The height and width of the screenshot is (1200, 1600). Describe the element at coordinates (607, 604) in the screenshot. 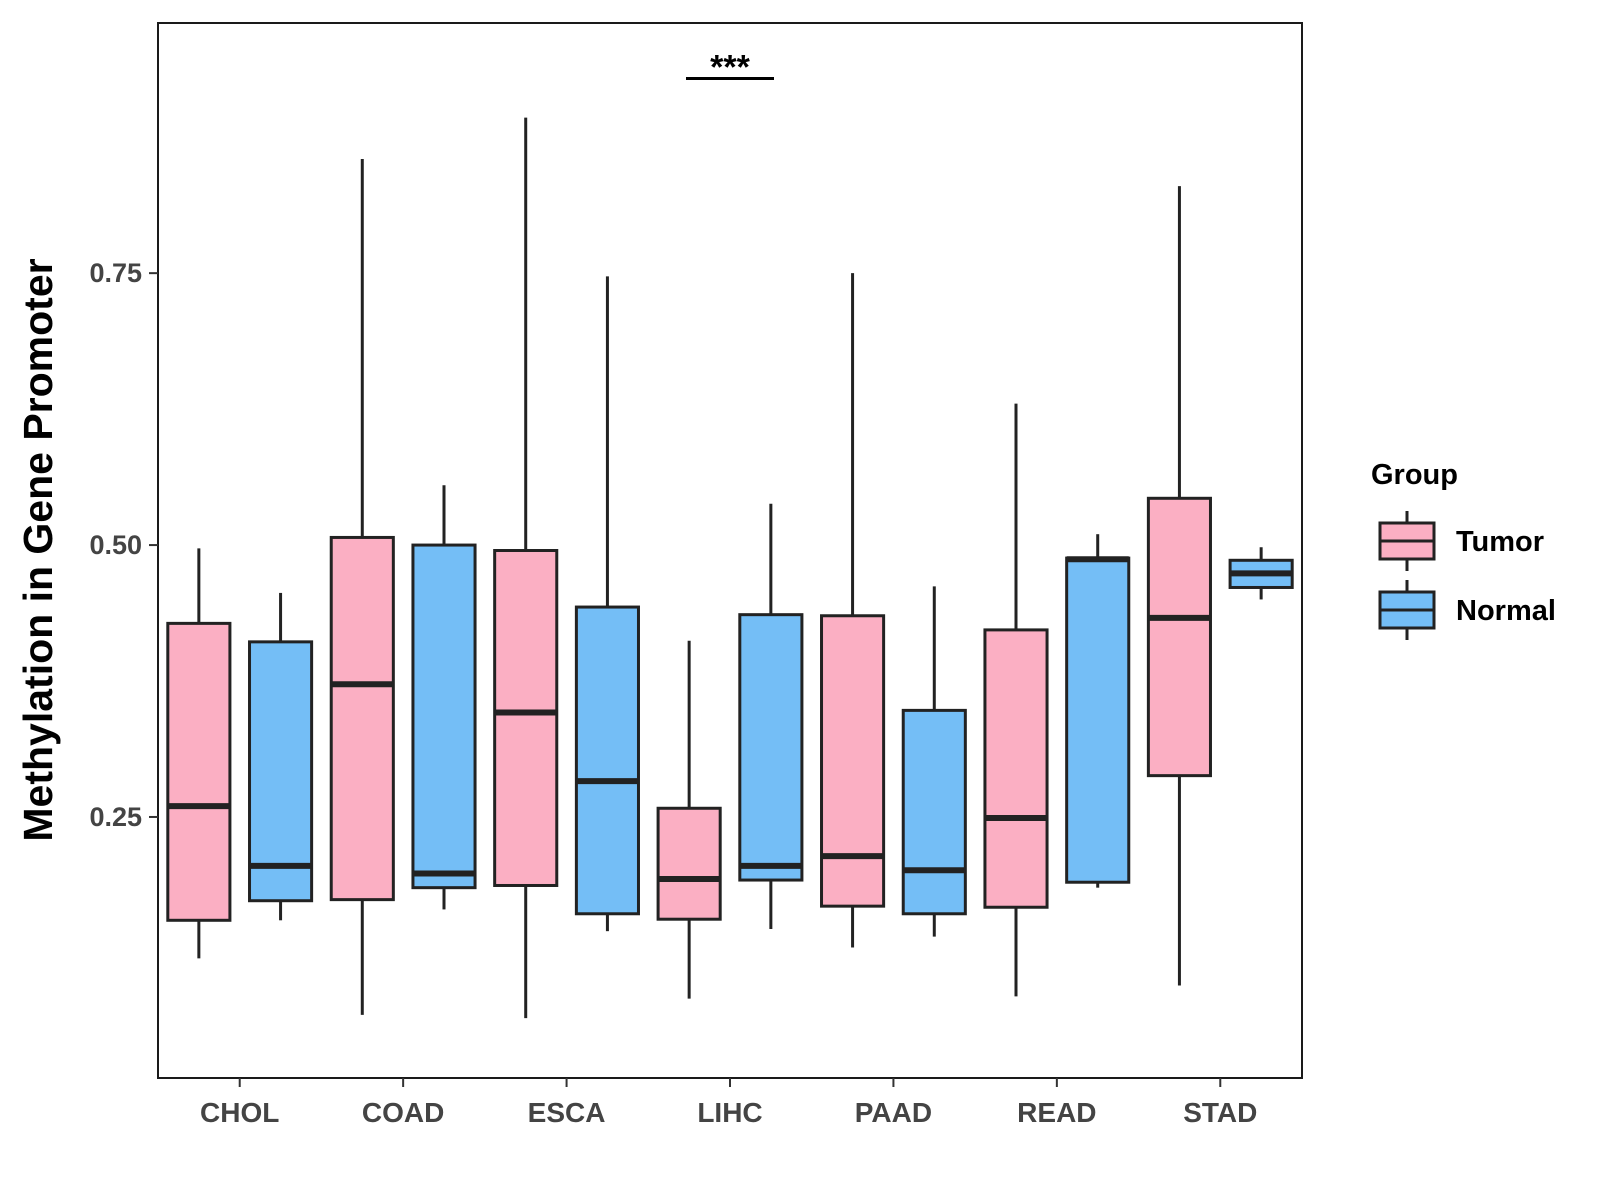

I see `box-normal-esca` at that location.